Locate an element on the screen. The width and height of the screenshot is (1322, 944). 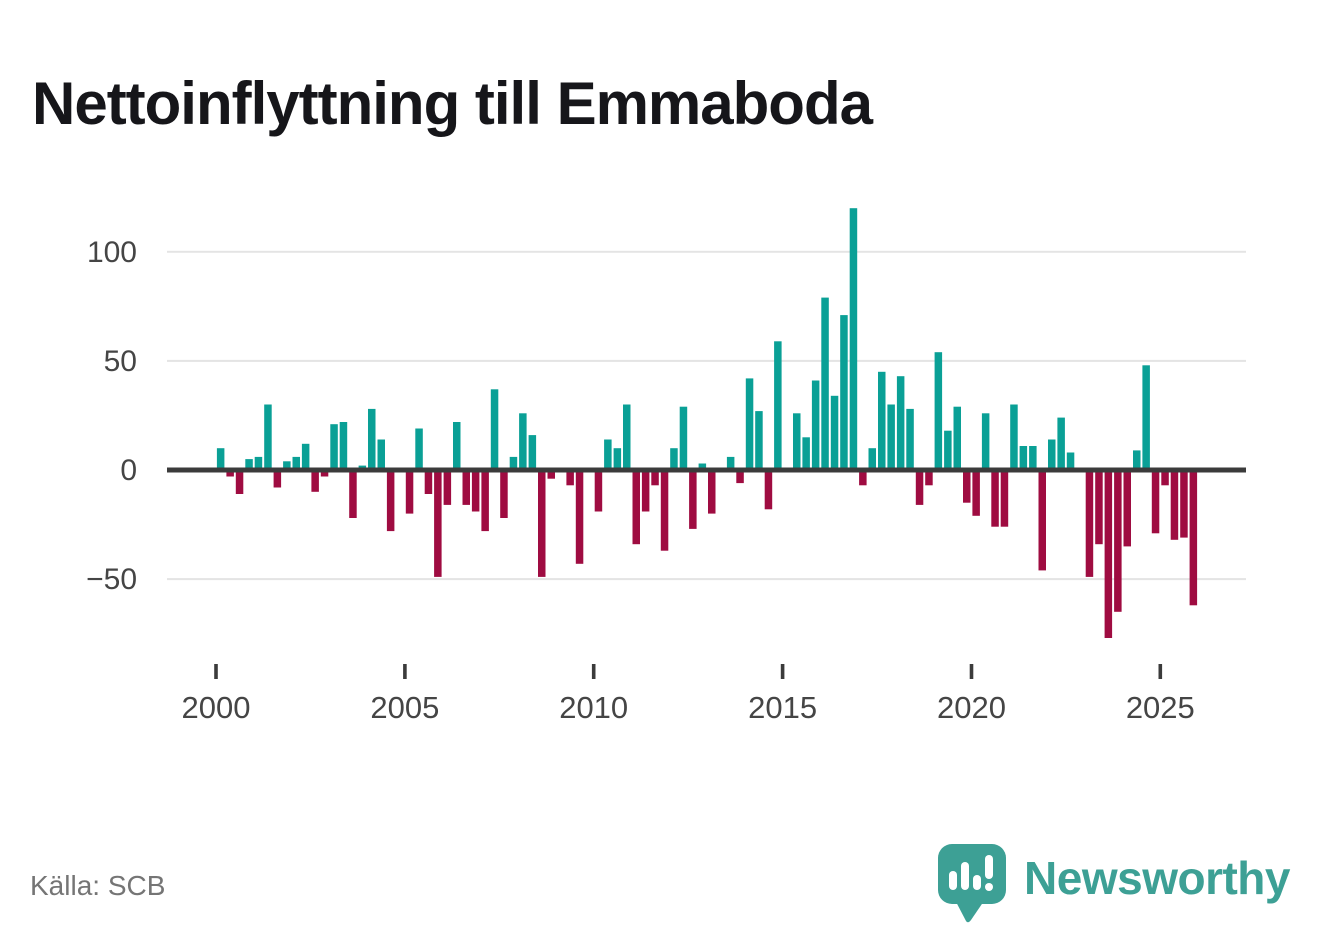
x-axis-tick-2015 is located at coordinates (782, 671).